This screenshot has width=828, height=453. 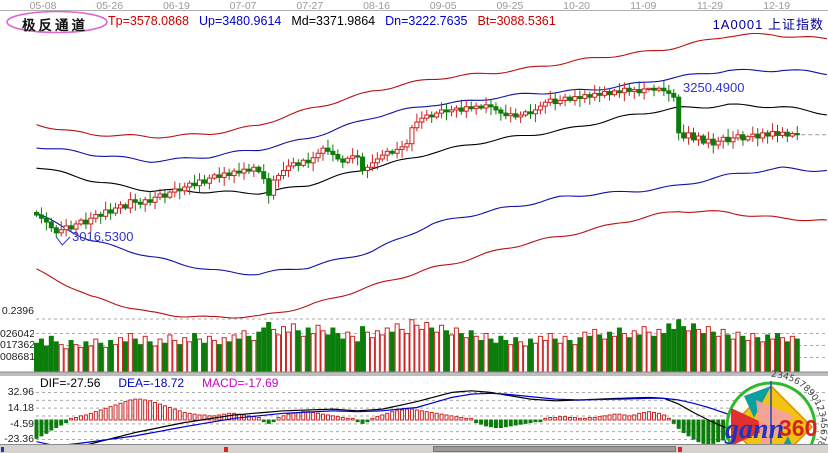 I want to click on date-label: 09-05, so click(x=443, y=6).